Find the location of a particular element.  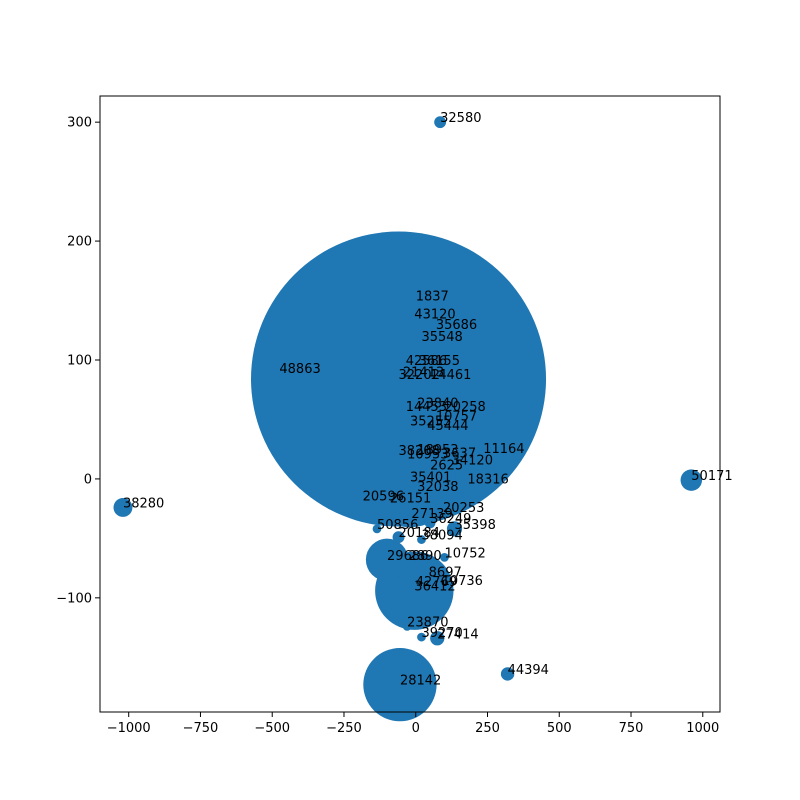

y-tick-label: 100 is located at coordinates (79, 361).